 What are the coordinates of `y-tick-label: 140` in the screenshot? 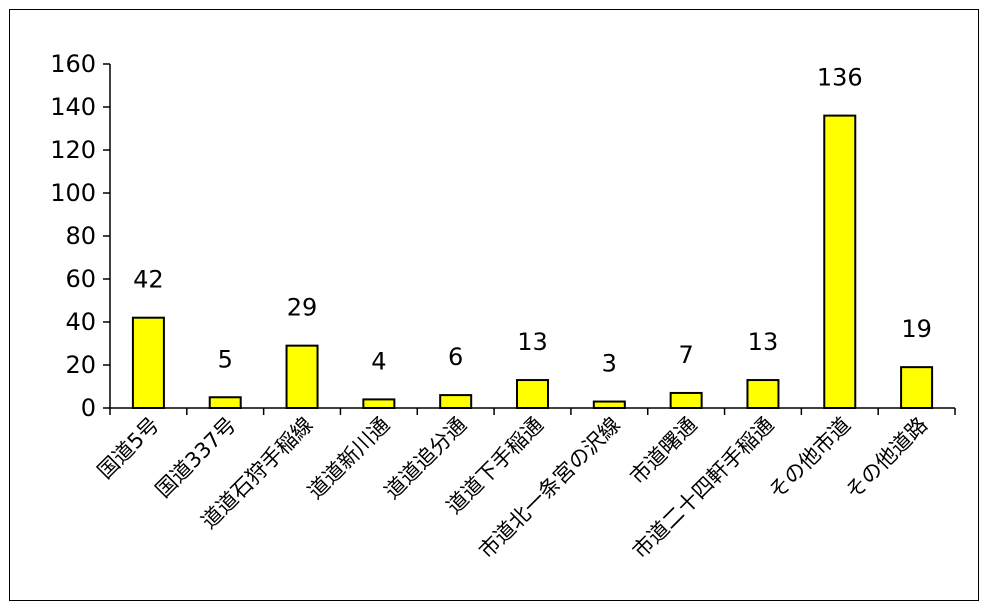 It's located at (73, 107).